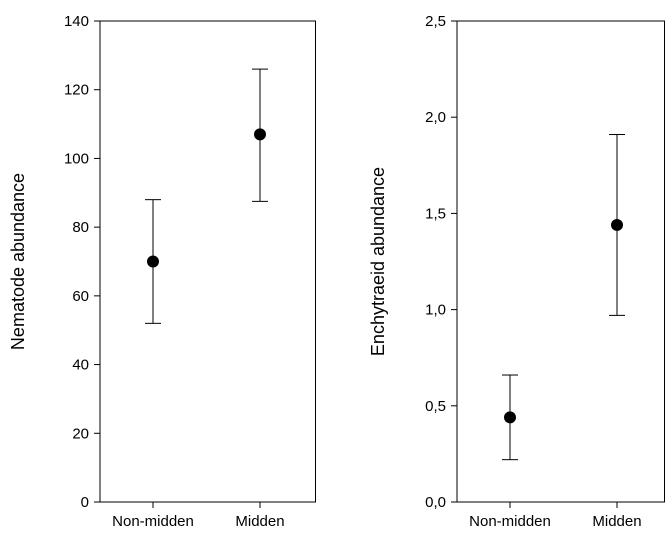 The height and width of the screenshot is (536, 665). What do you see at coordinates (85, 502) in the screenshot?
I see `y-tick-label: 0` at bounding box center [85, 502].